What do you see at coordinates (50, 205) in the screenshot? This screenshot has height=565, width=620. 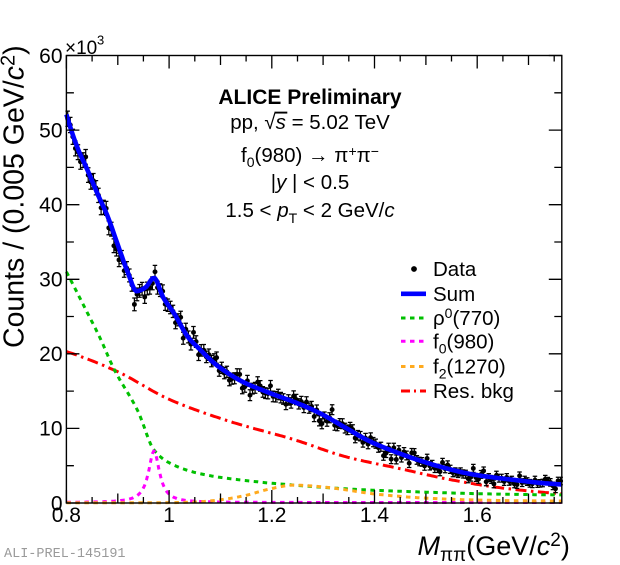 I see `svg-text: 40` at bounding box center [50, 205].